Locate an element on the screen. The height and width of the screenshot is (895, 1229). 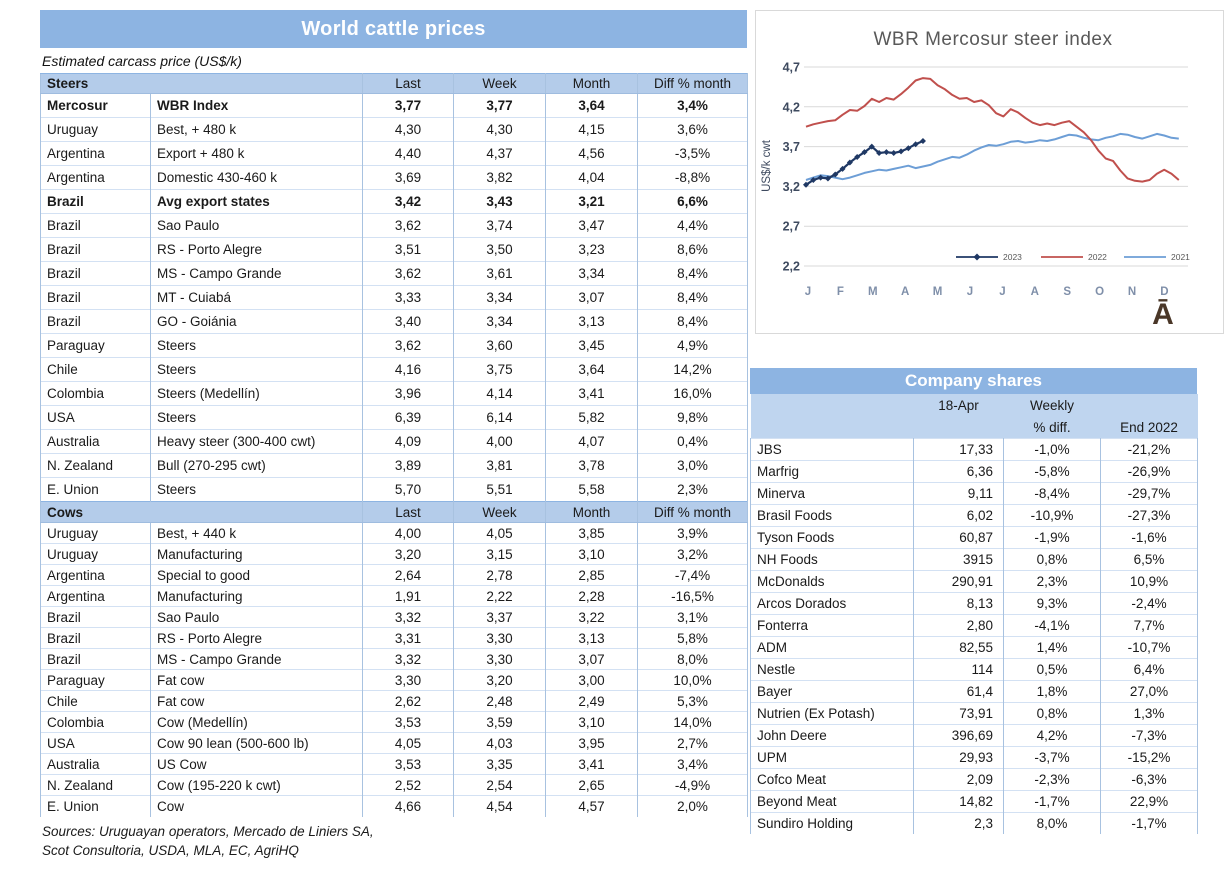
cell-month: 3,78 is located at coordinates (591, 465).